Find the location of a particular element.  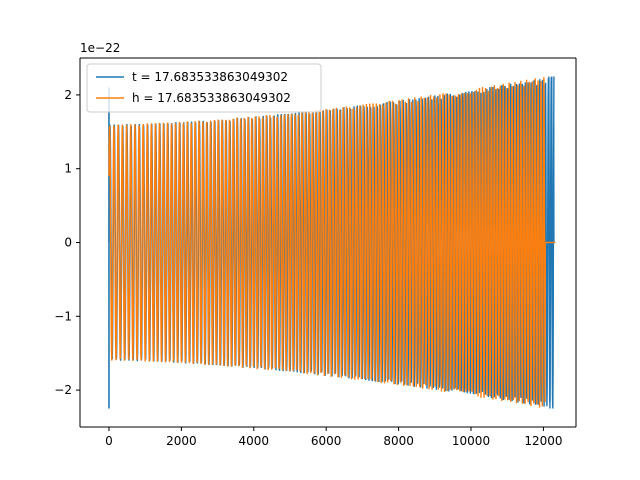

legend-label-h: h = 17.683533863049302 is located at coordinates (211, 98).